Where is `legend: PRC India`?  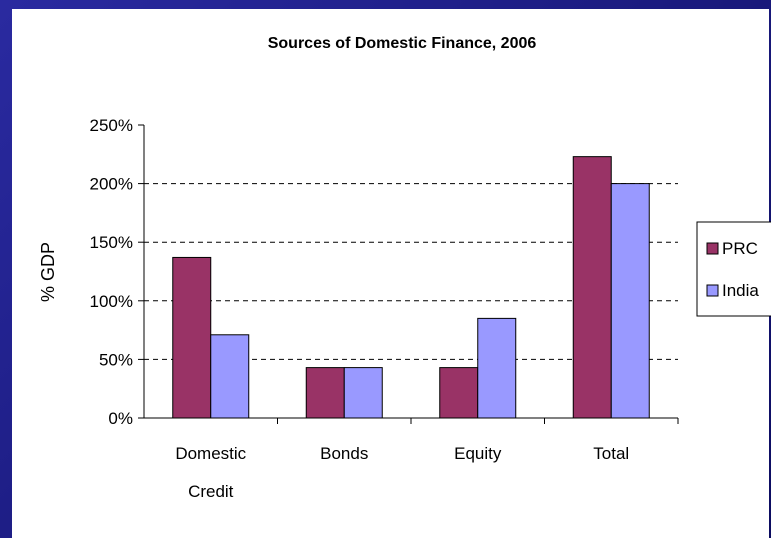
legend: PRC India is located at coordinates (733, 269).